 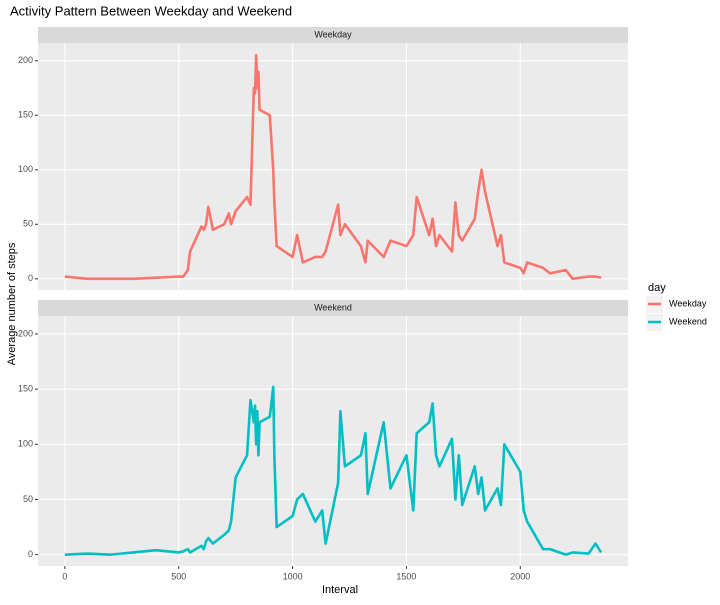 What do you see at coordinates (657, 288) in the screenshot?
I see `legend-title: day` at bounding box center [657, 288].